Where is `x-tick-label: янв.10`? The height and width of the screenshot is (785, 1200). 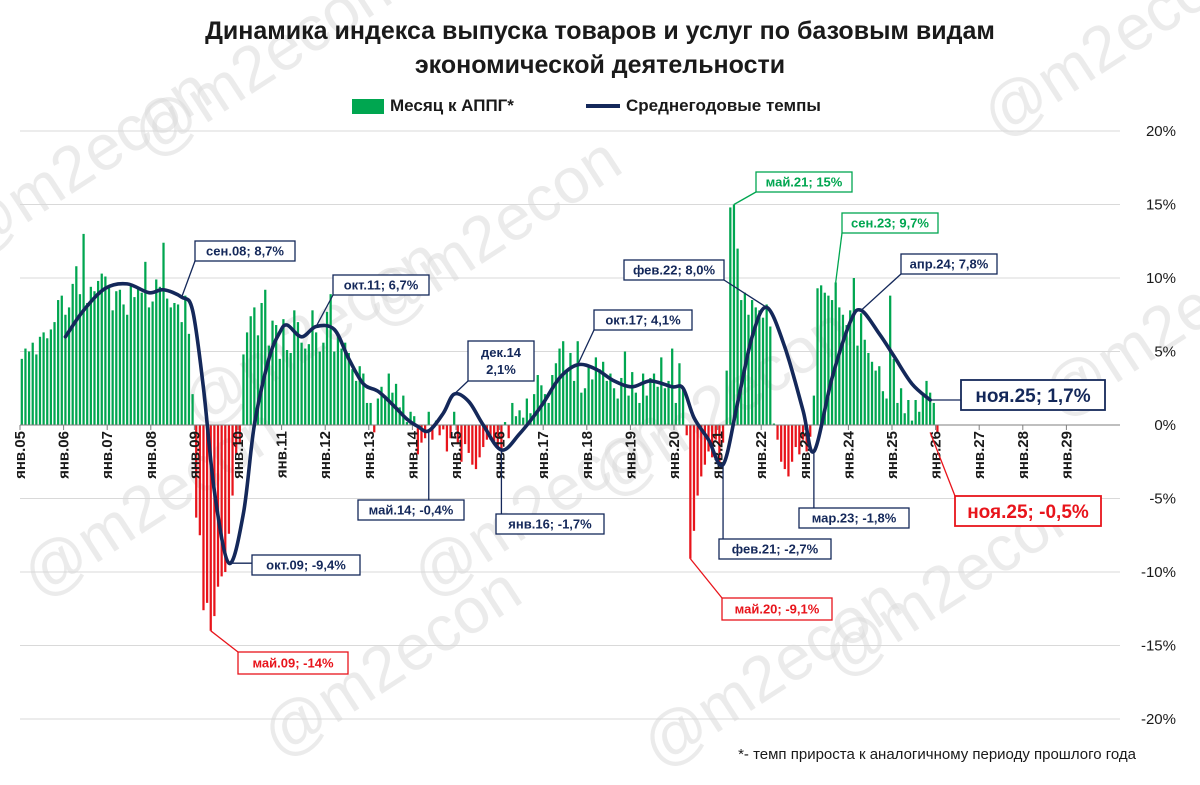 x-tick-label: янв.10 is located at coordinates (238, 455).